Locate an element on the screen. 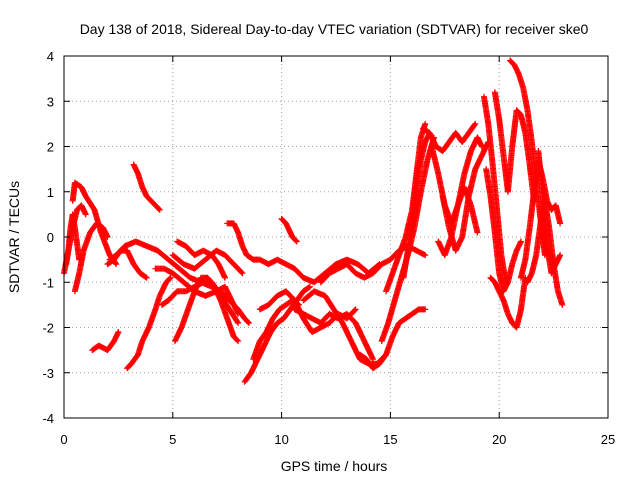 Image resolution: width=640 pixels, height=480 pixels. y-tick-label: 1 is located at coordinates (50, 192).